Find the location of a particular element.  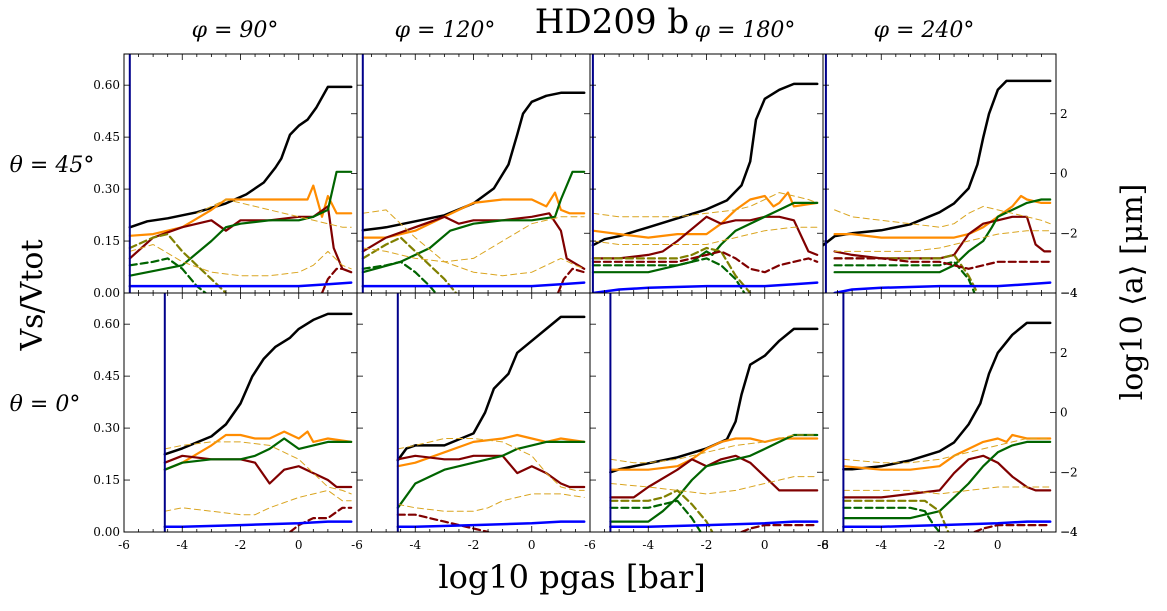

col-label-2: φ = 120° is located at coordinates (445, 30).